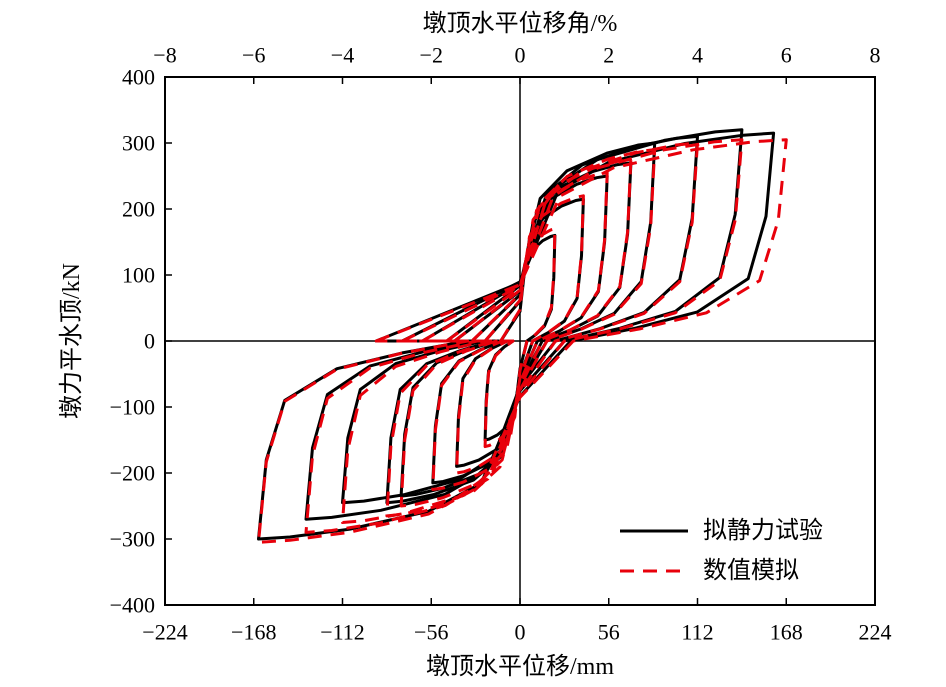 This screenshot has width=946, height=687. Describe the element at coordinates (138, 275) in the screenshot. I see `y-tick-label: 100` at that location.